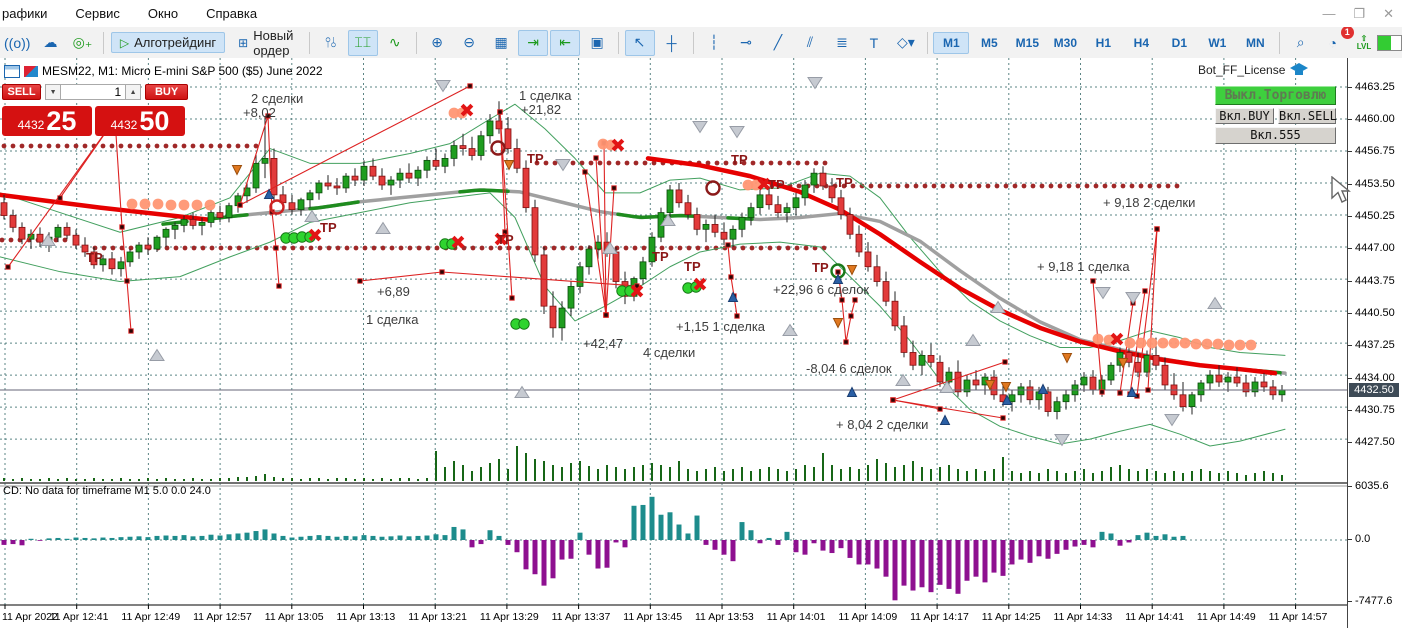 Image resolution: width=1402 pixels, height=628 pixels. Describe the element at coordinates (330, 42) in the screenshot. I see `bars-chart-icon: ⫯⫰` at that location.